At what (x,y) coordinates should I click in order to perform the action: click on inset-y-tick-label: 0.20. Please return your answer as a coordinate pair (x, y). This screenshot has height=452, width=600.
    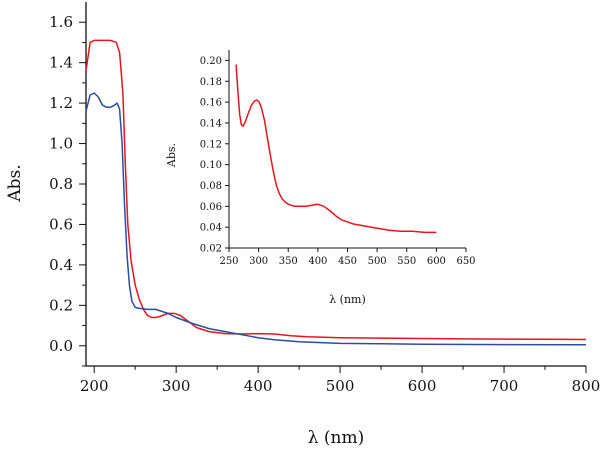
    Looking at the image, I should click on (211, 61).